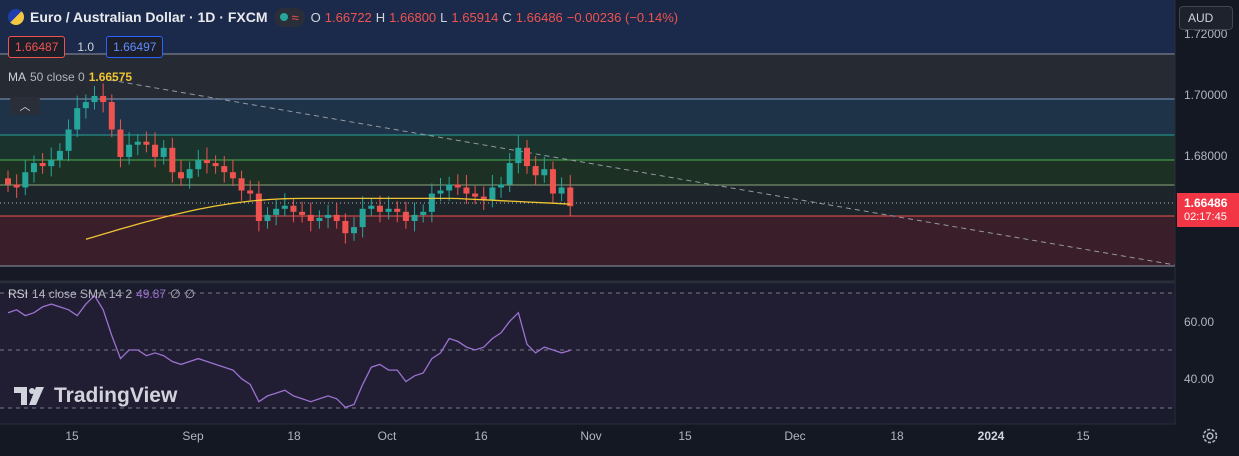  What do you see at coordinates (413, 17) in the screenshot?
I see `high-value: 1.66800` at bounding box center [413, 17].